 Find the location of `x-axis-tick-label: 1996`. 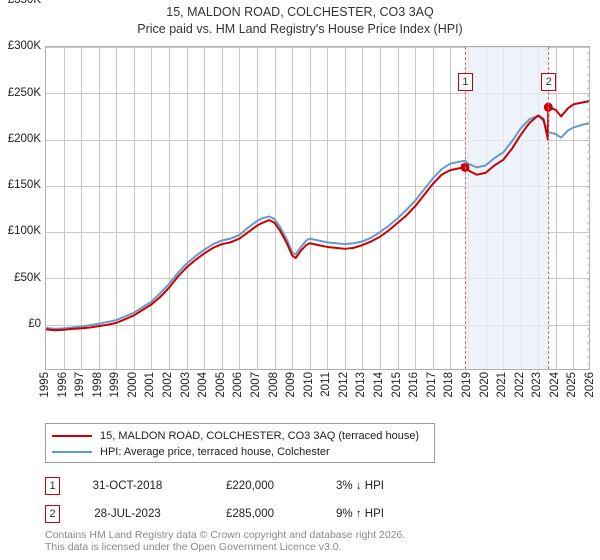

x-axis-tick-label: 1996 is located at coordinates (62, 385).